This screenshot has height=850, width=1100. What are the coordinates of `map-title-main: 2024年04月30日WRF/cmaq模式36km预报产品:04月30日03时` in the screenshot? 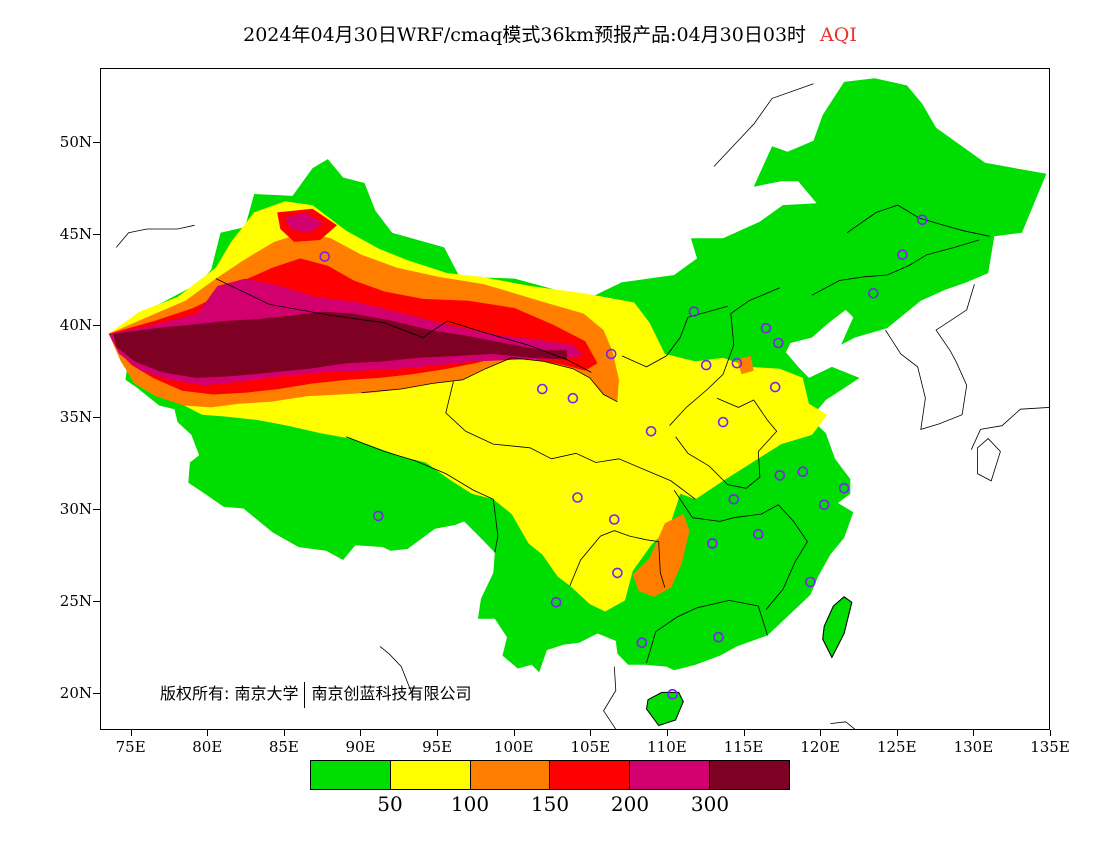 It's located at (525, 35).